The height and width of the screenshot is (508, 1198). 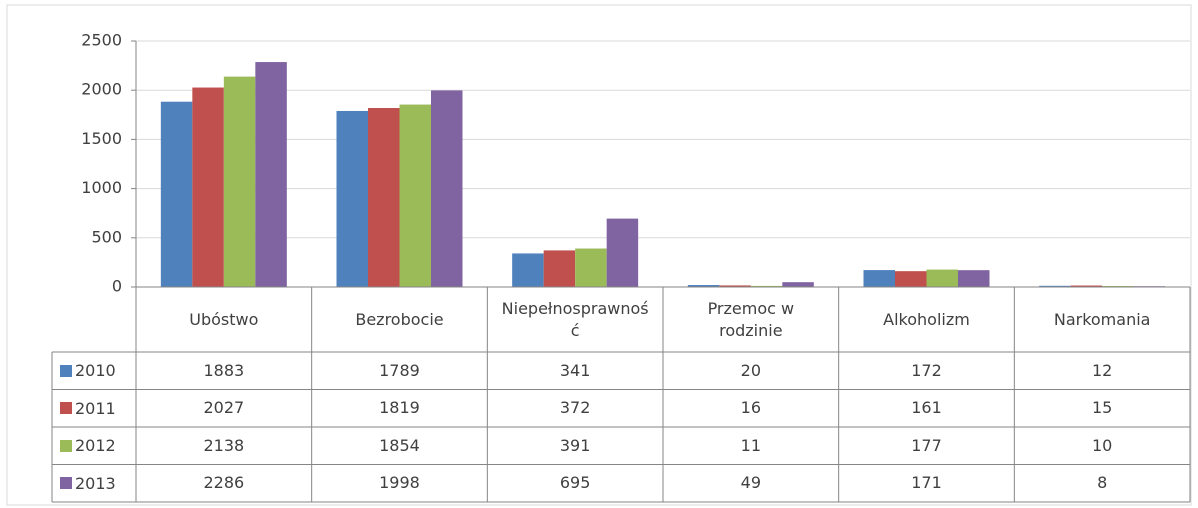 I want to click on legend-label: 2012, so click(x=95, y=446).